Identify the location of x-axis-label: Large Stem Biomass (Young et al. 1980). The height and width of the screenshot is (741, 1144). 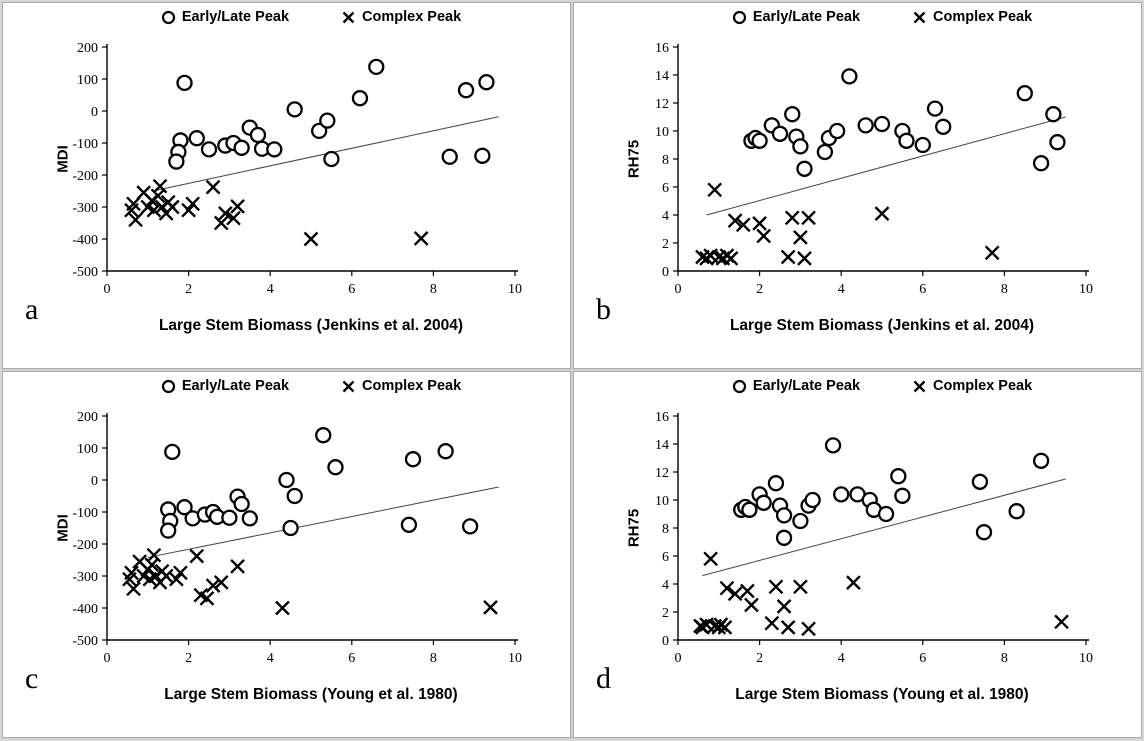
(311, 694).